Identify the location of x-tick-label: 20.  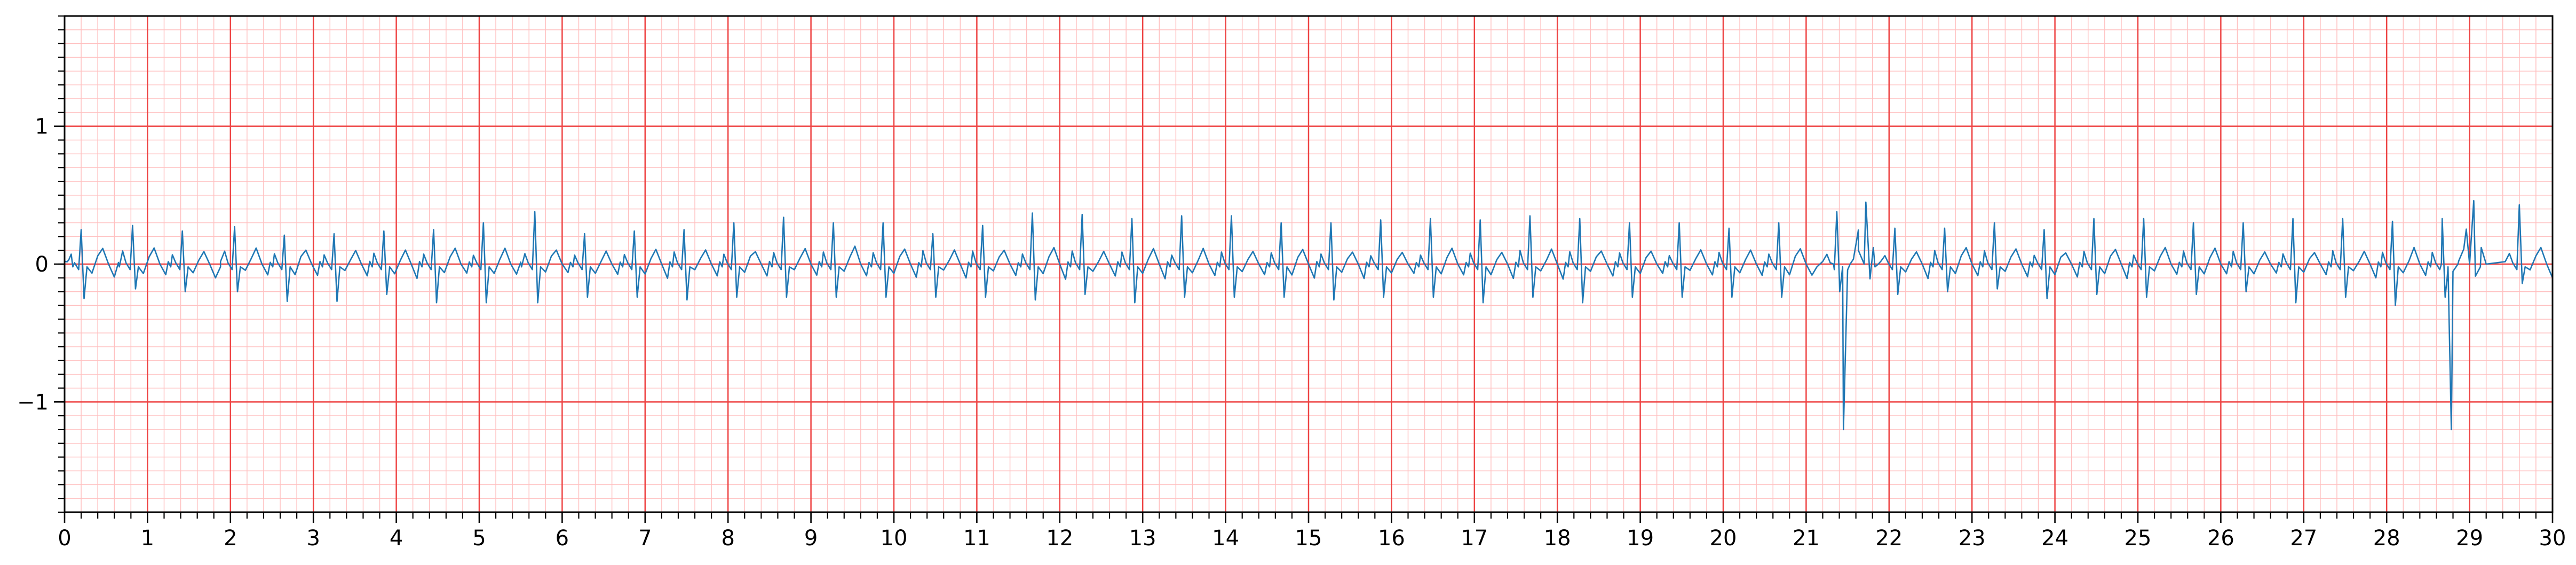
(1723, 539).